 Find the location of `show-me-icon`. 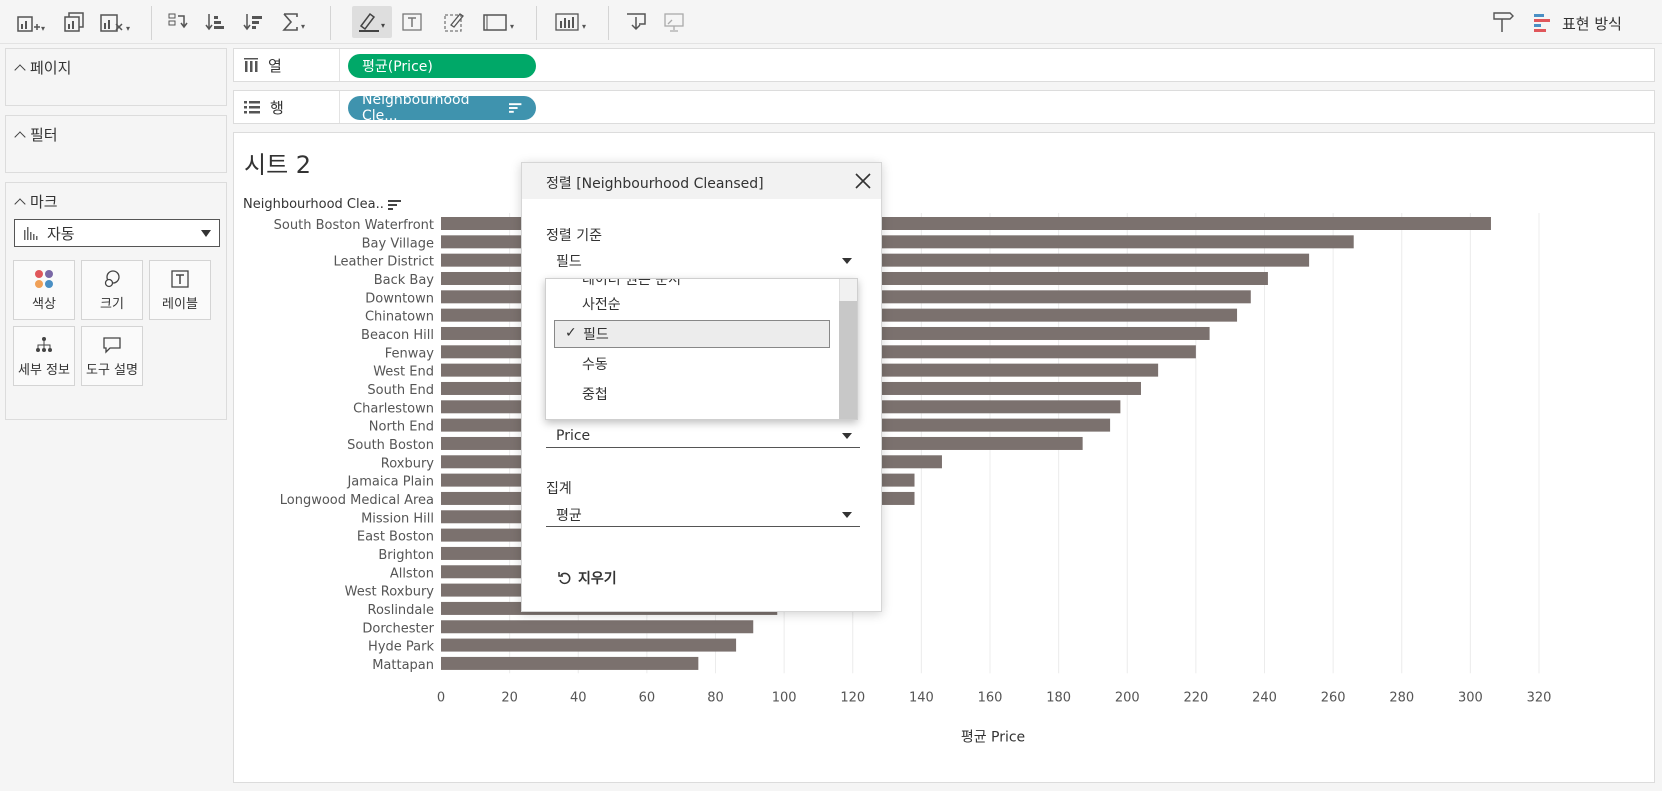

show-me-icon is located at coordinates (1542, 23).